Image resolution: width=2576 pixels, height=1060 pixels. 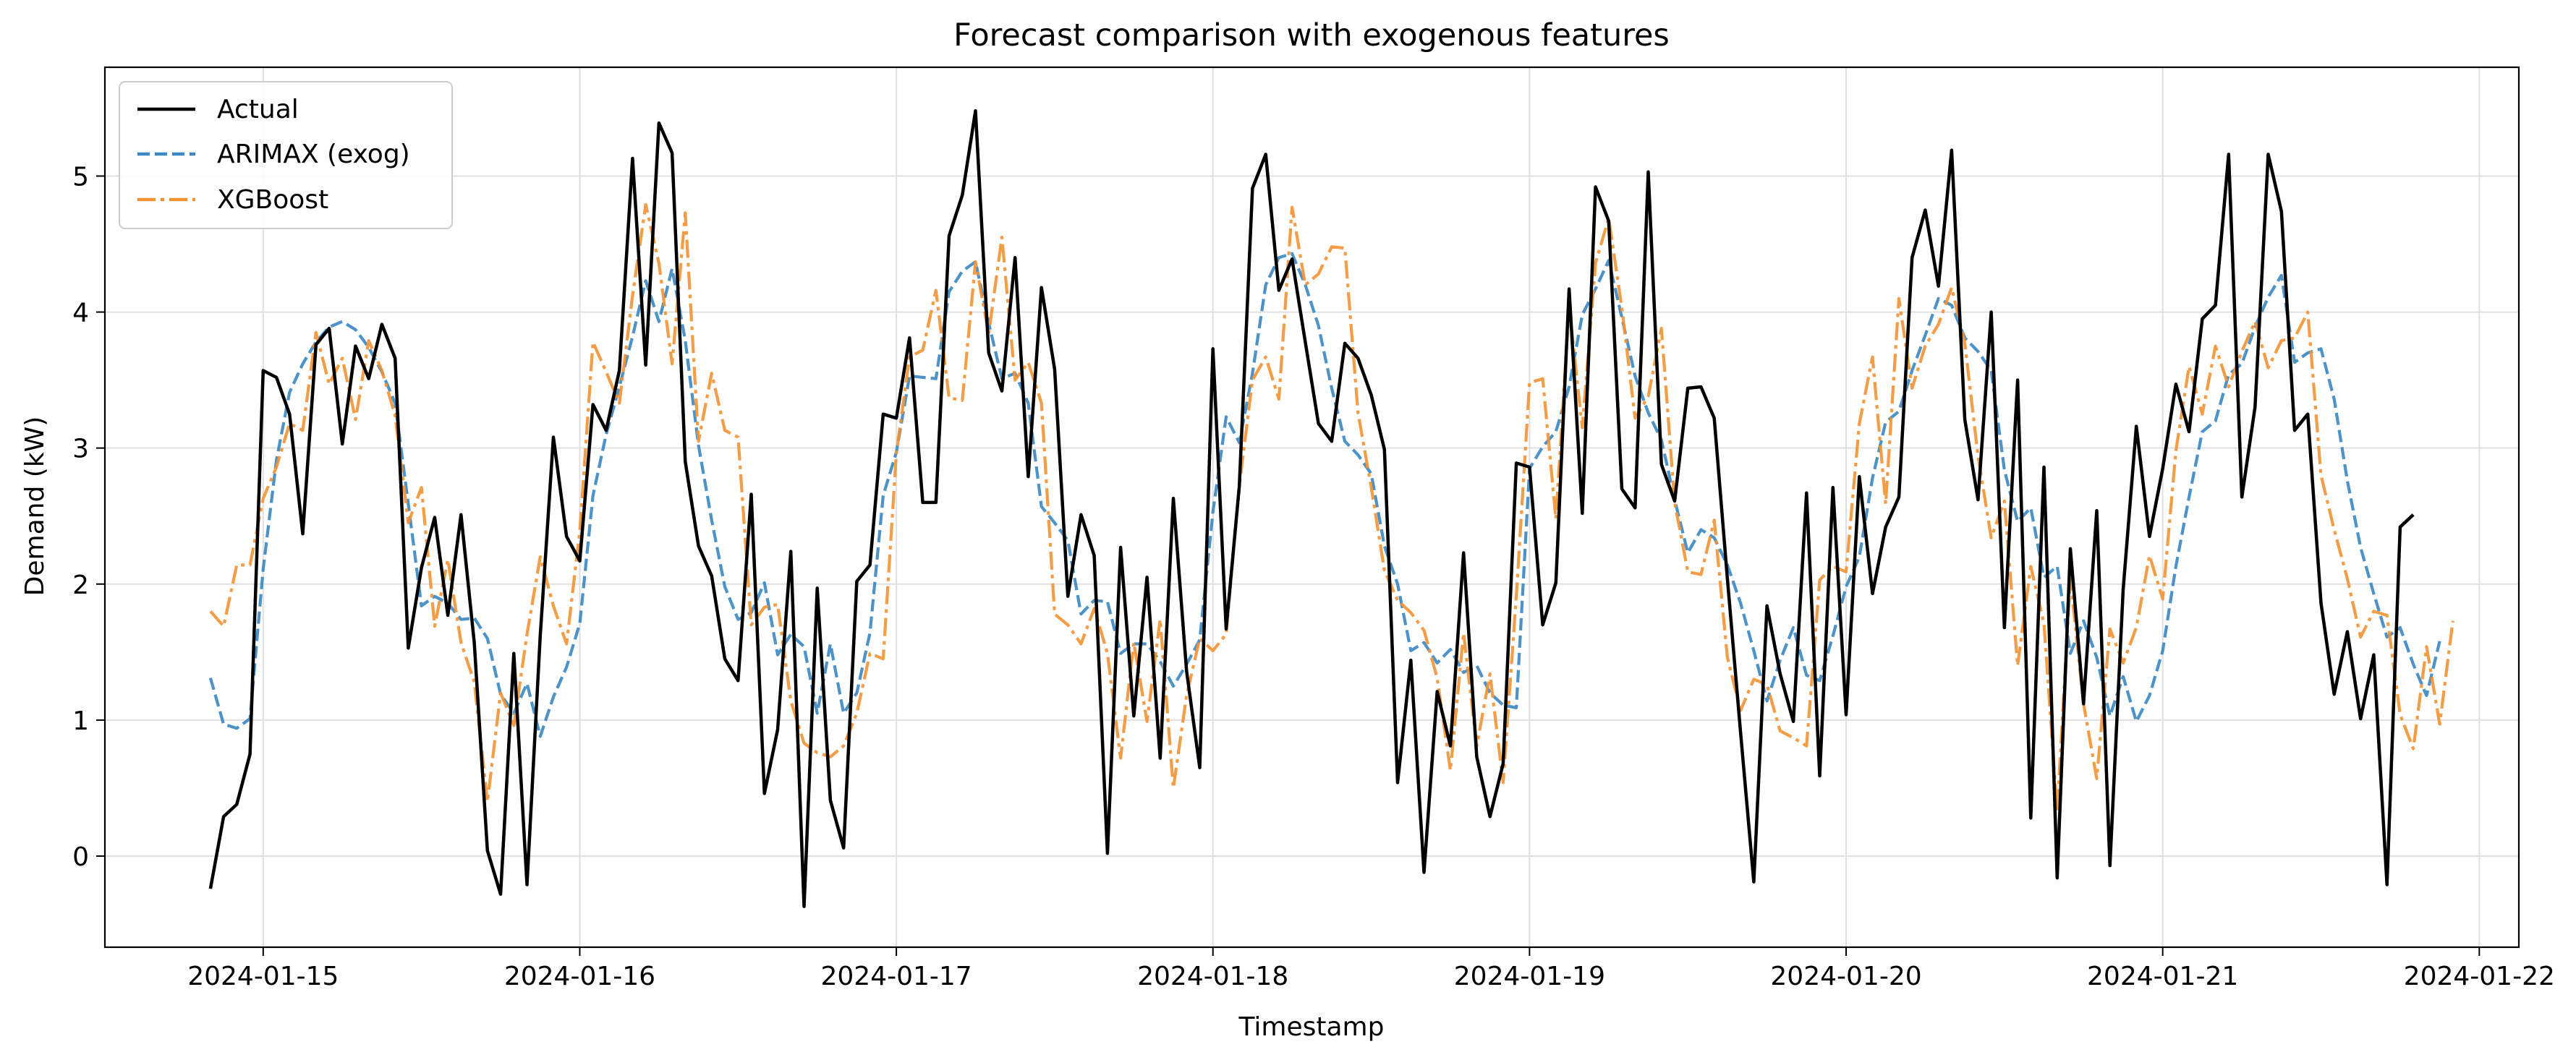 What do you see at coordinates (896, 976) in the screenshot?
I see `x-tick-label: 2024-01-17` at bounding box center [896, 976].